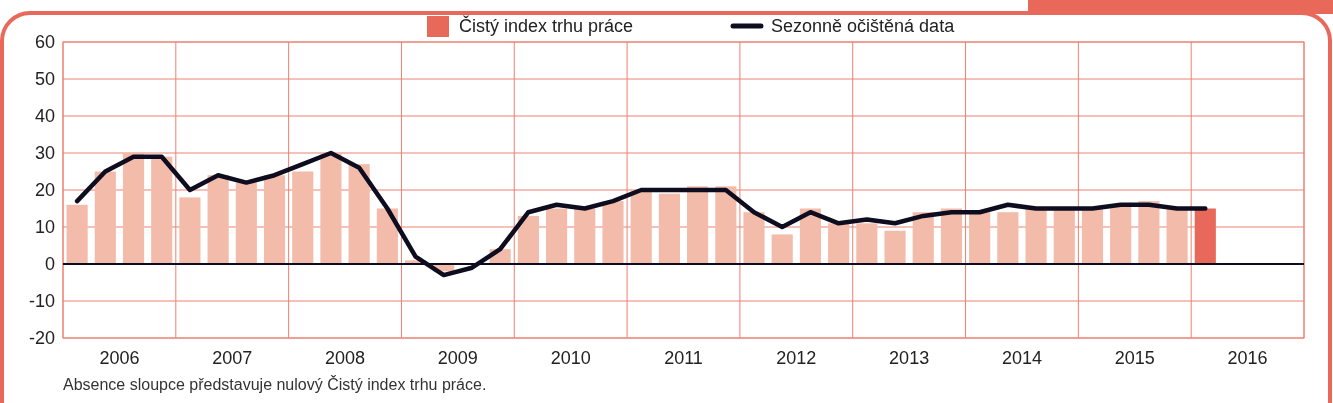 The image size is (1333, 403). I want to click on legend-label: Čistý index trhu práce, so click(546, 26).